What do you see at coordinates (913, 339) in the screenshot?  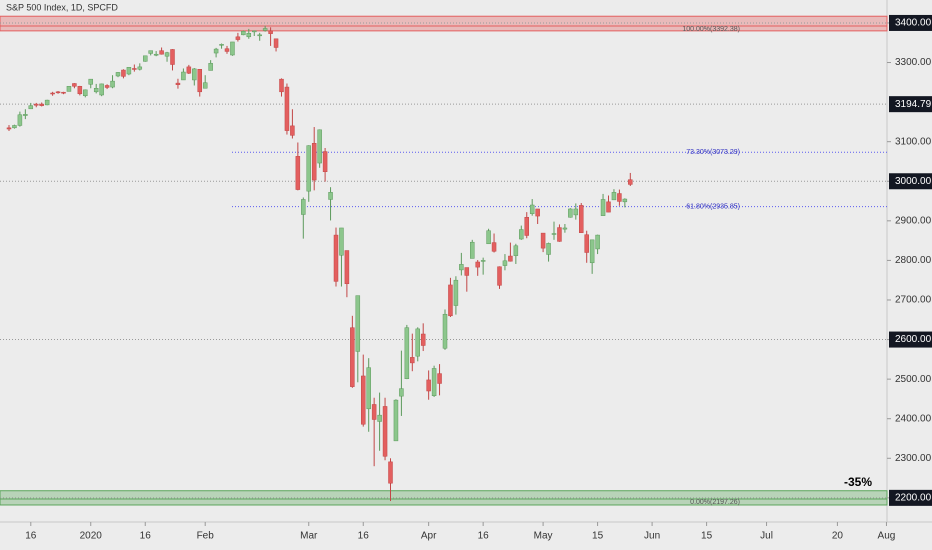 I see `y-tick-label: 2600.00` at bounding box center [913, 339].